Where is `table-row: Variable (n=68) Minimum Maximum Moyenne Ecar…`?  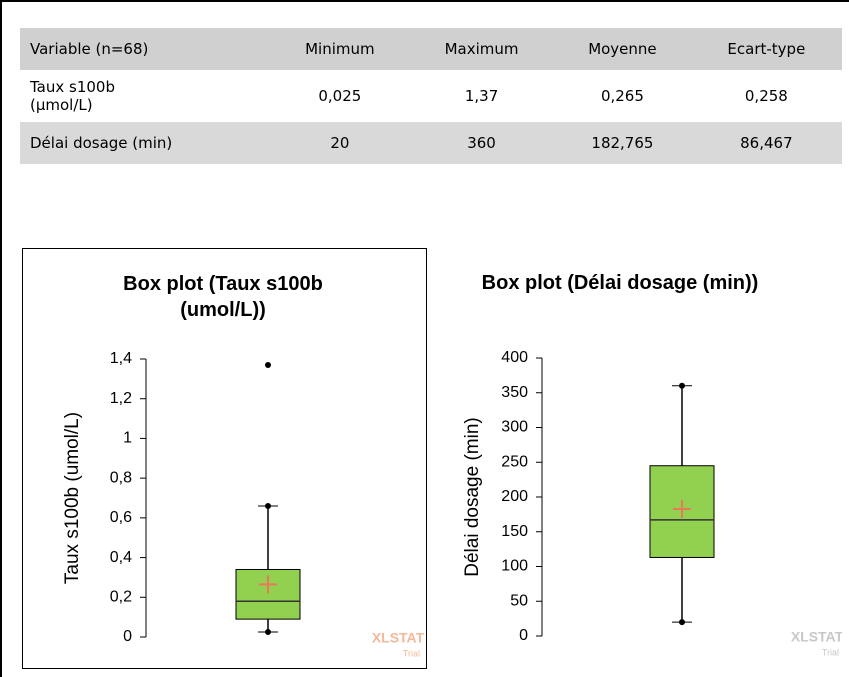 table-row: Variable (n=68) Minimum Maximum Moyenne Ecar… is located at coordinates (431, 49).